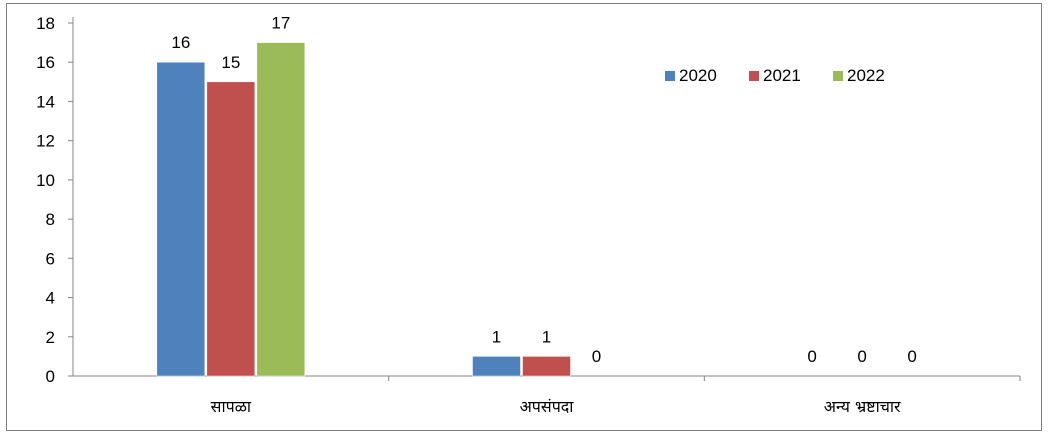  I want to click on legend-label-2020: 2020, so click(698, 75).